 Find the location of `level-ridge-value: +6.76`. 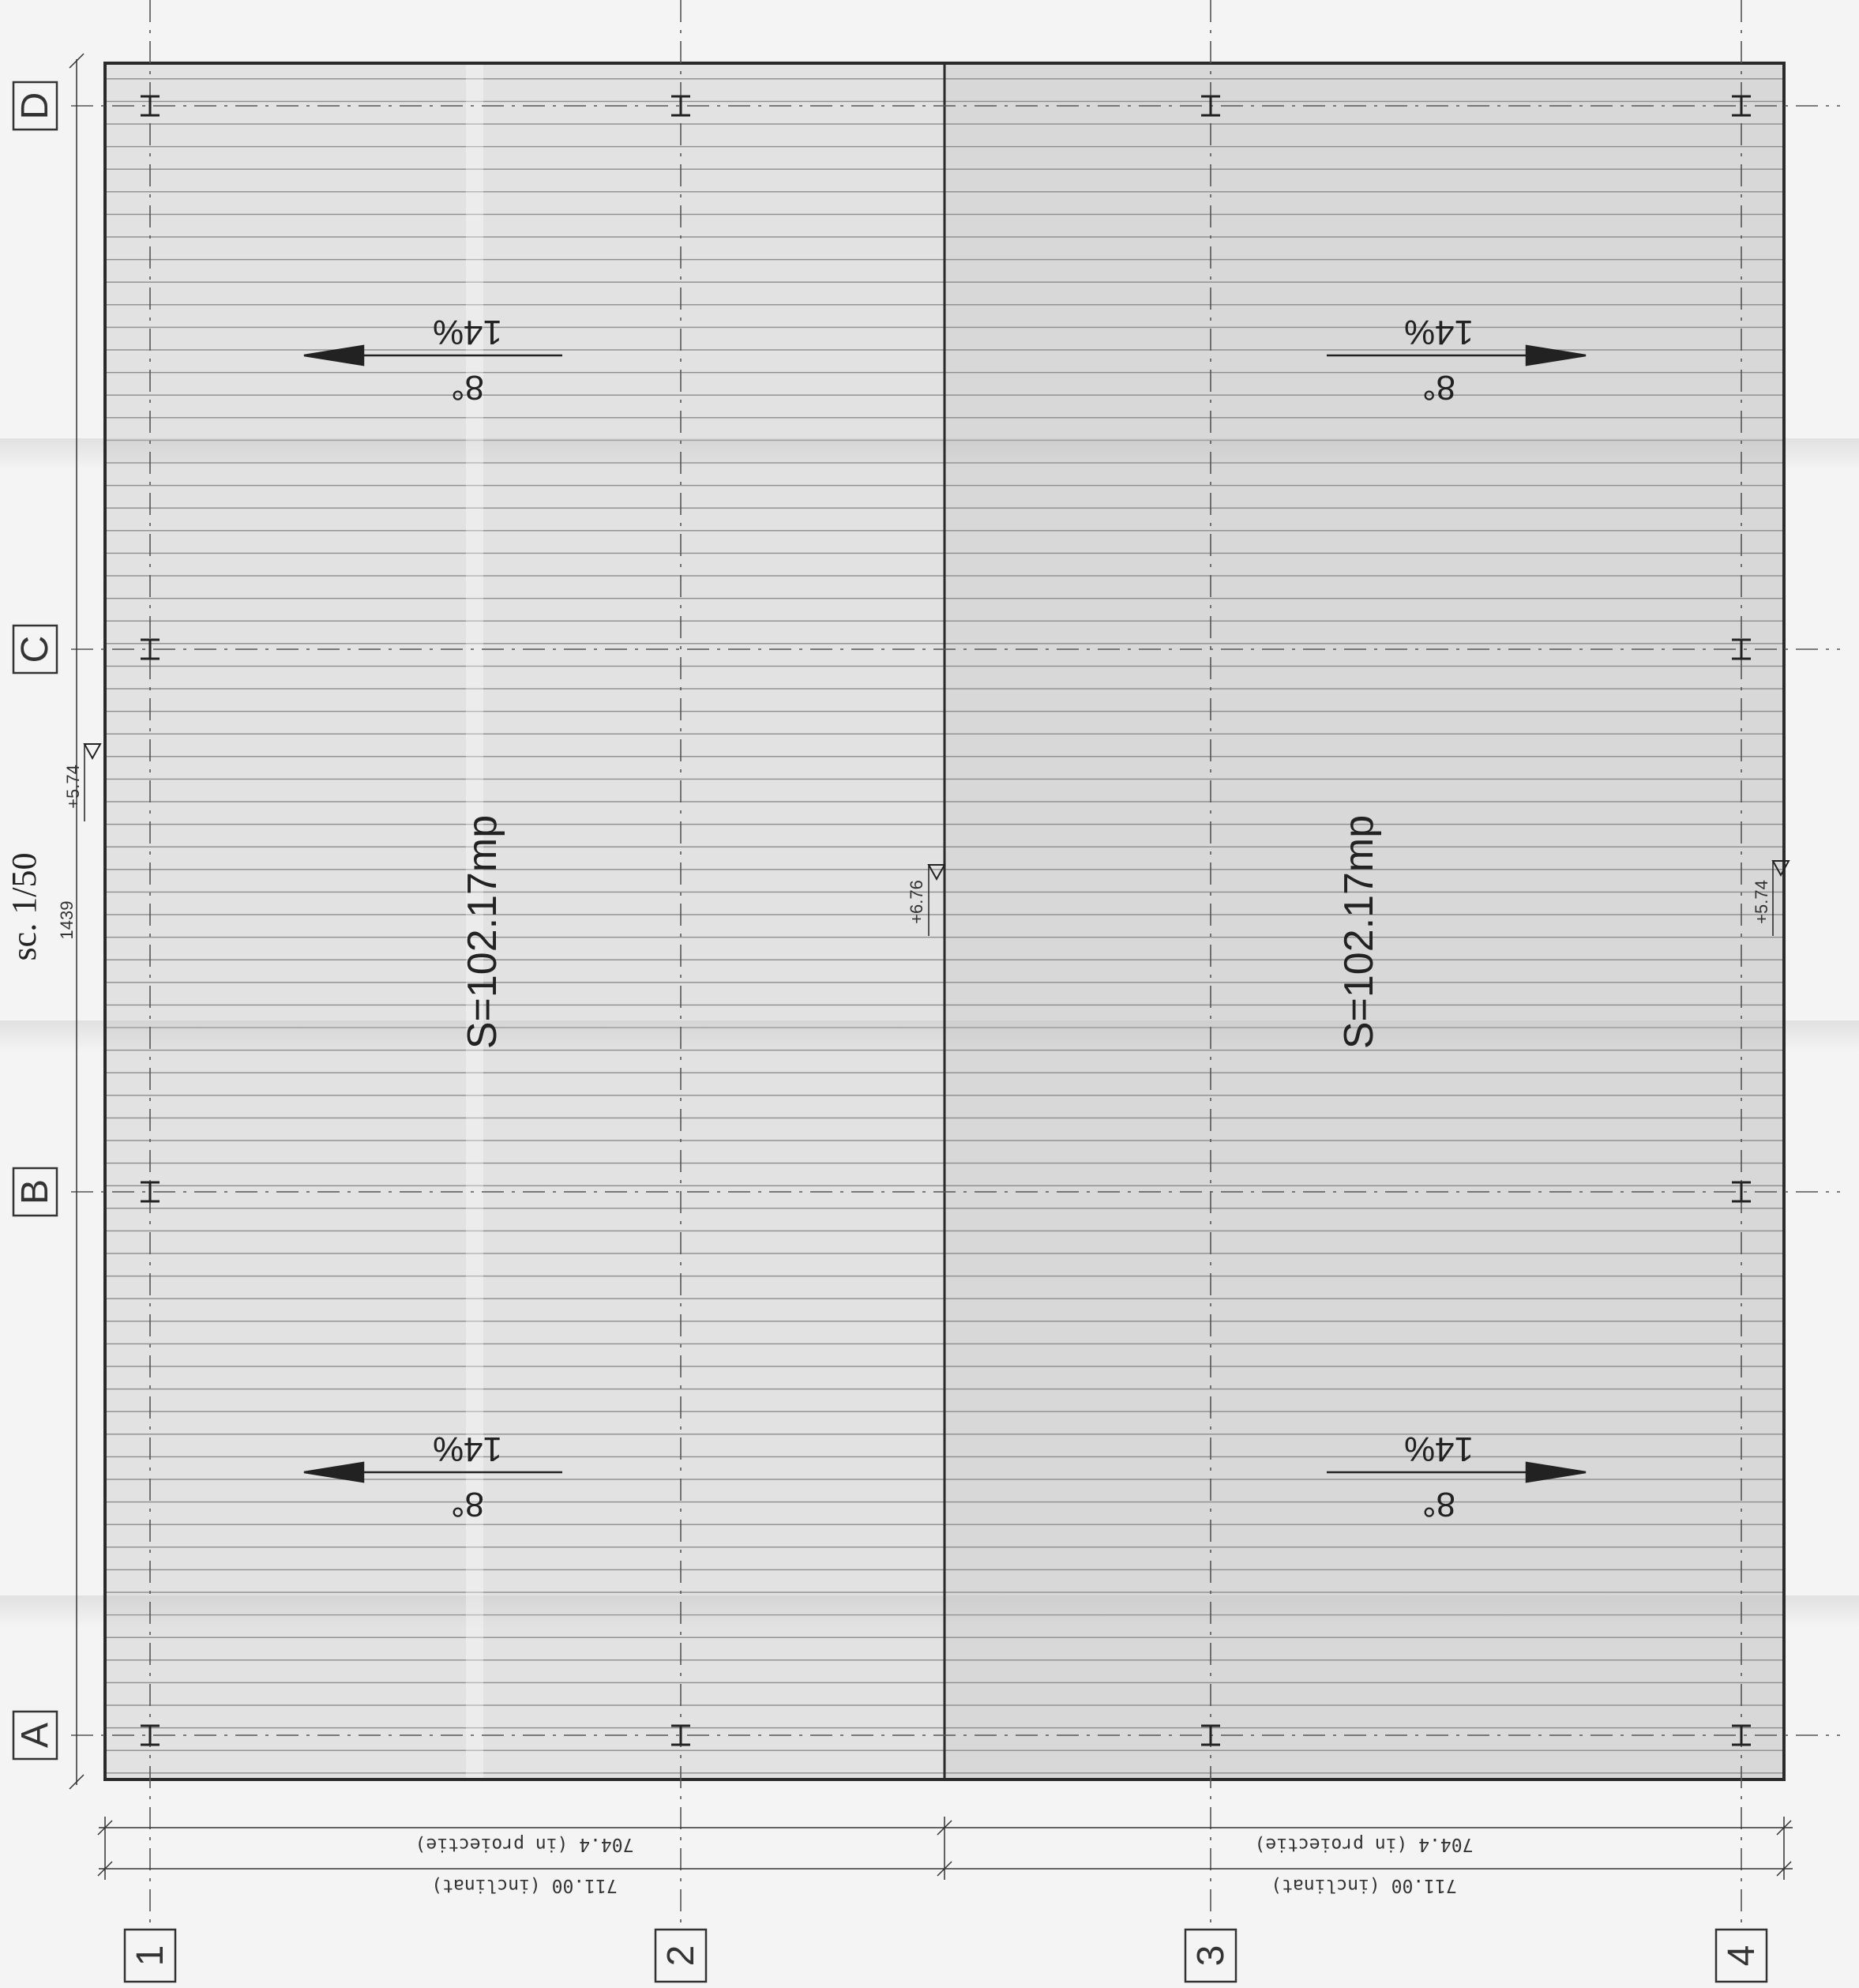

level-ridge-value: +6.76 is located at coordinates (917, 902).